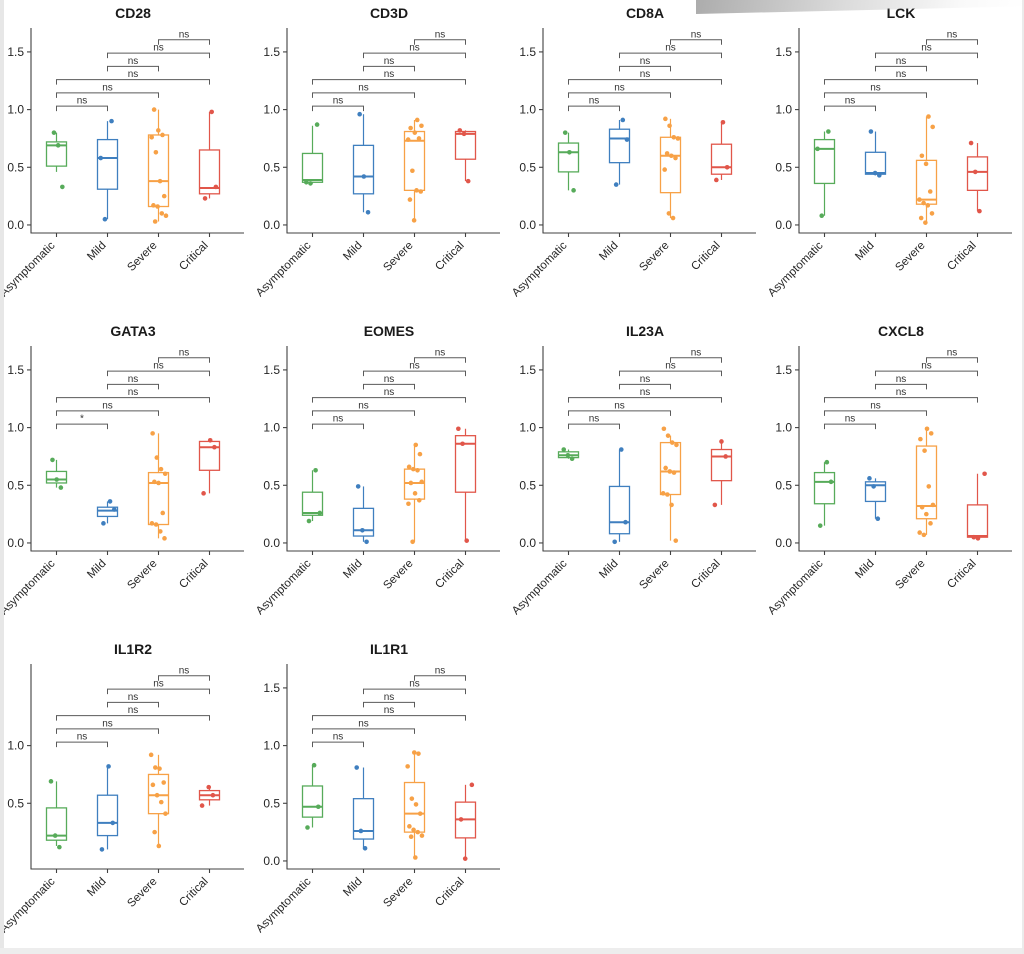  What do you see at coordinates (654, 575) in the screenshot?
I see `x-tick-label: Severe` at bounding box center [654, 575].